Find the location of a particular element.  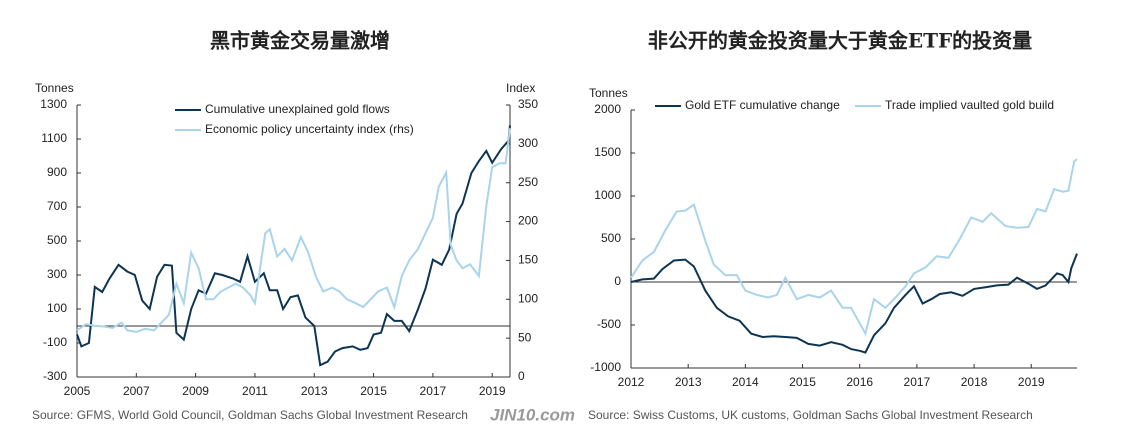

x-tick-label: 2011 is located at coordinates (255, 391).